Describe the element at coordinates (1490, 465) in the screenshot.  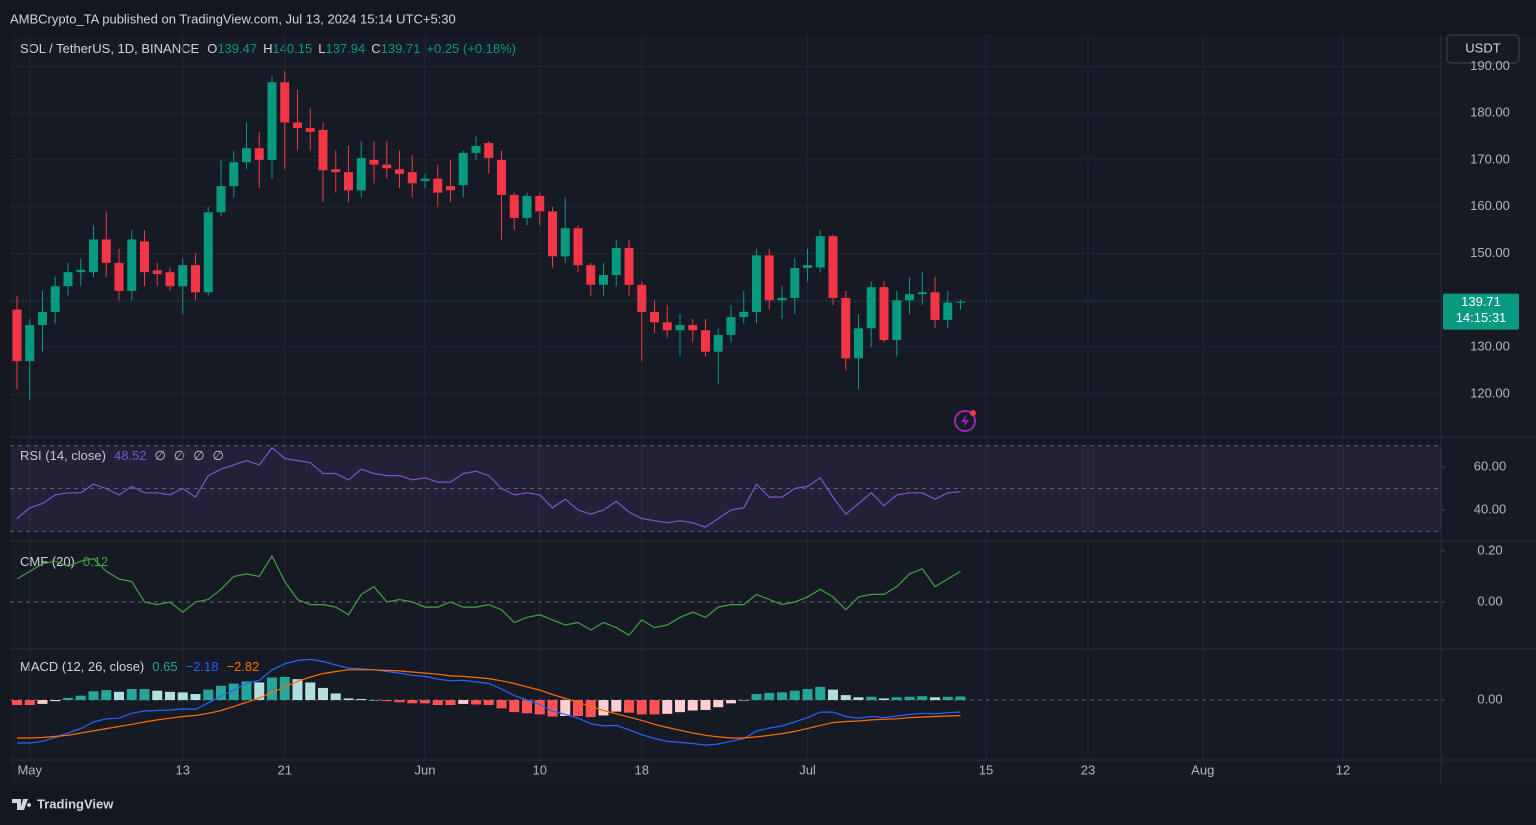
I see `y-tick-label: 60.00` at that location.